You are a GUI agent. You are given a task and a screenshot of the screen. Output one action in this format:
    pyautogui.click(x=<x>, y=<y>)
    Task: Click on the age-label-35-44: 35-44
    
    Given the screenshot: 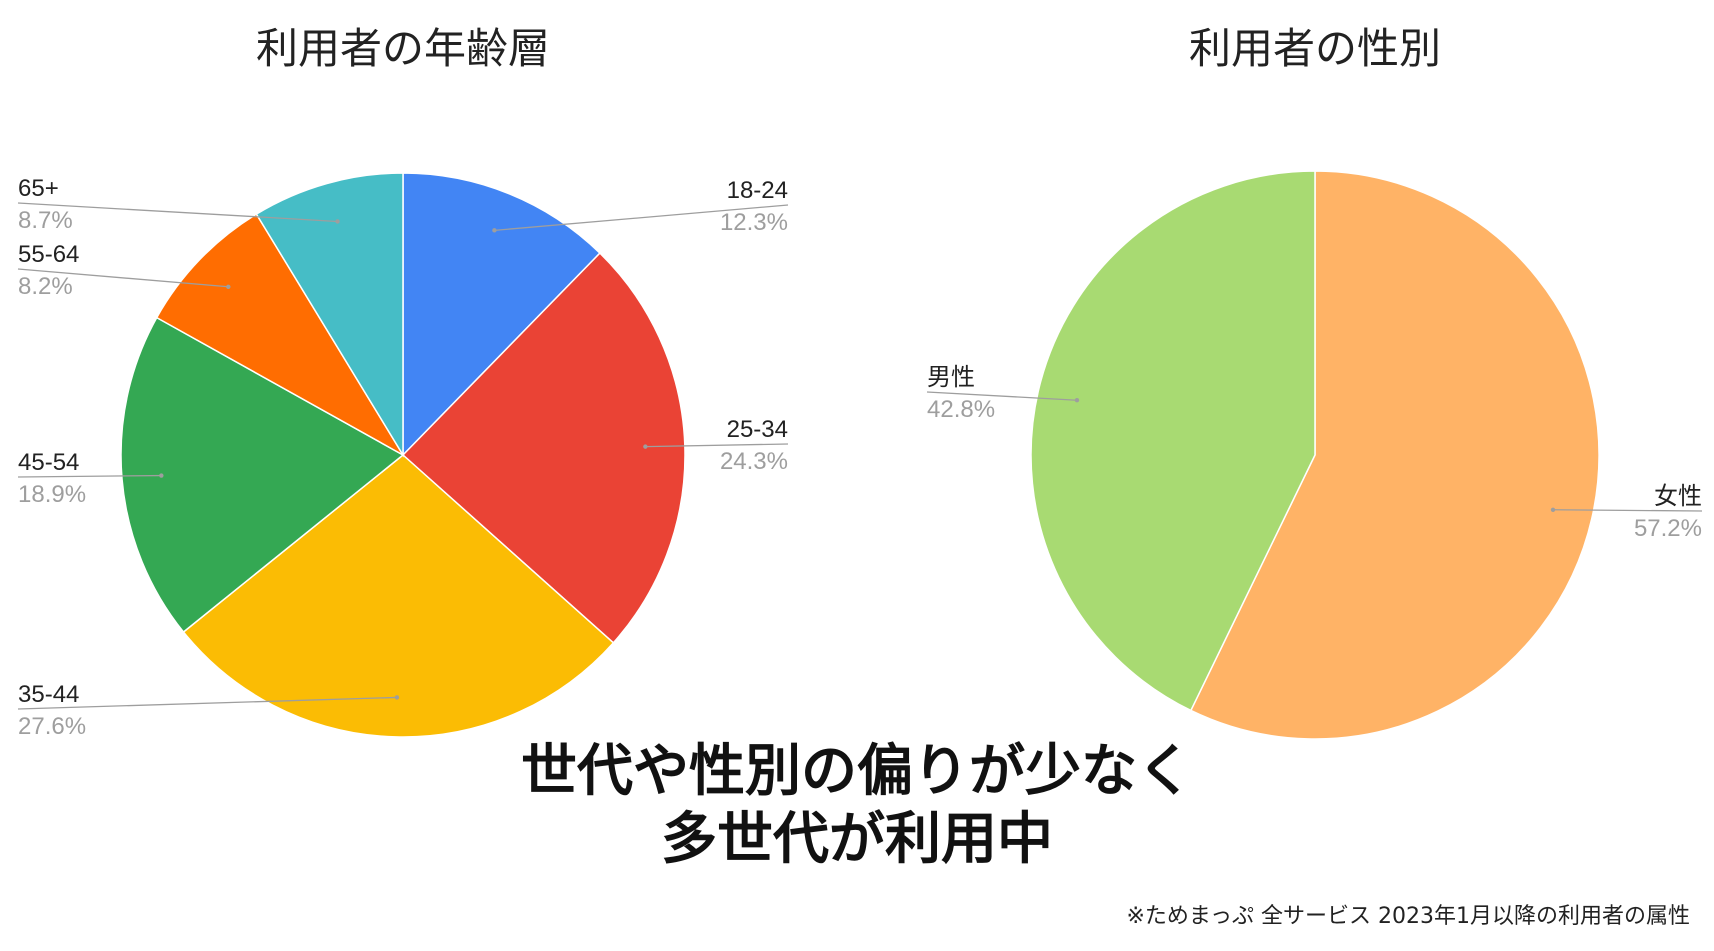 What is the action you would take?
    pyautogui.click(x=48, y=694)
    